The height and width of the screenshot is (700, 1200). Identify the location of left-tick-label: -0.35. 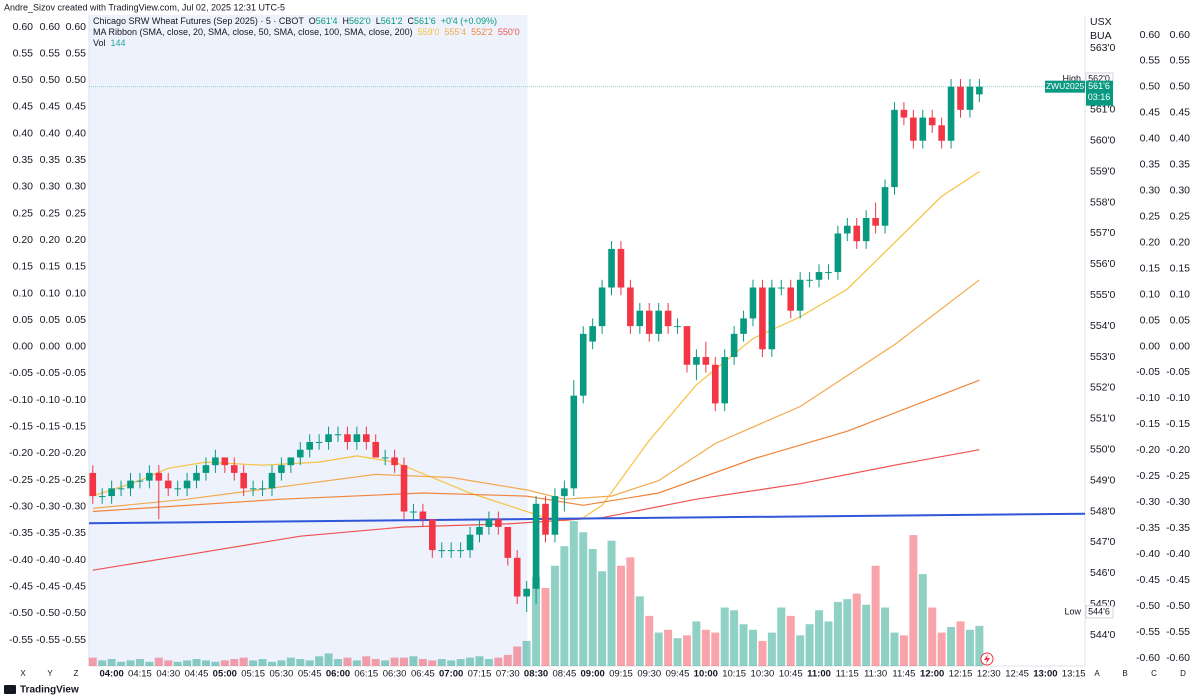
(74, 533).